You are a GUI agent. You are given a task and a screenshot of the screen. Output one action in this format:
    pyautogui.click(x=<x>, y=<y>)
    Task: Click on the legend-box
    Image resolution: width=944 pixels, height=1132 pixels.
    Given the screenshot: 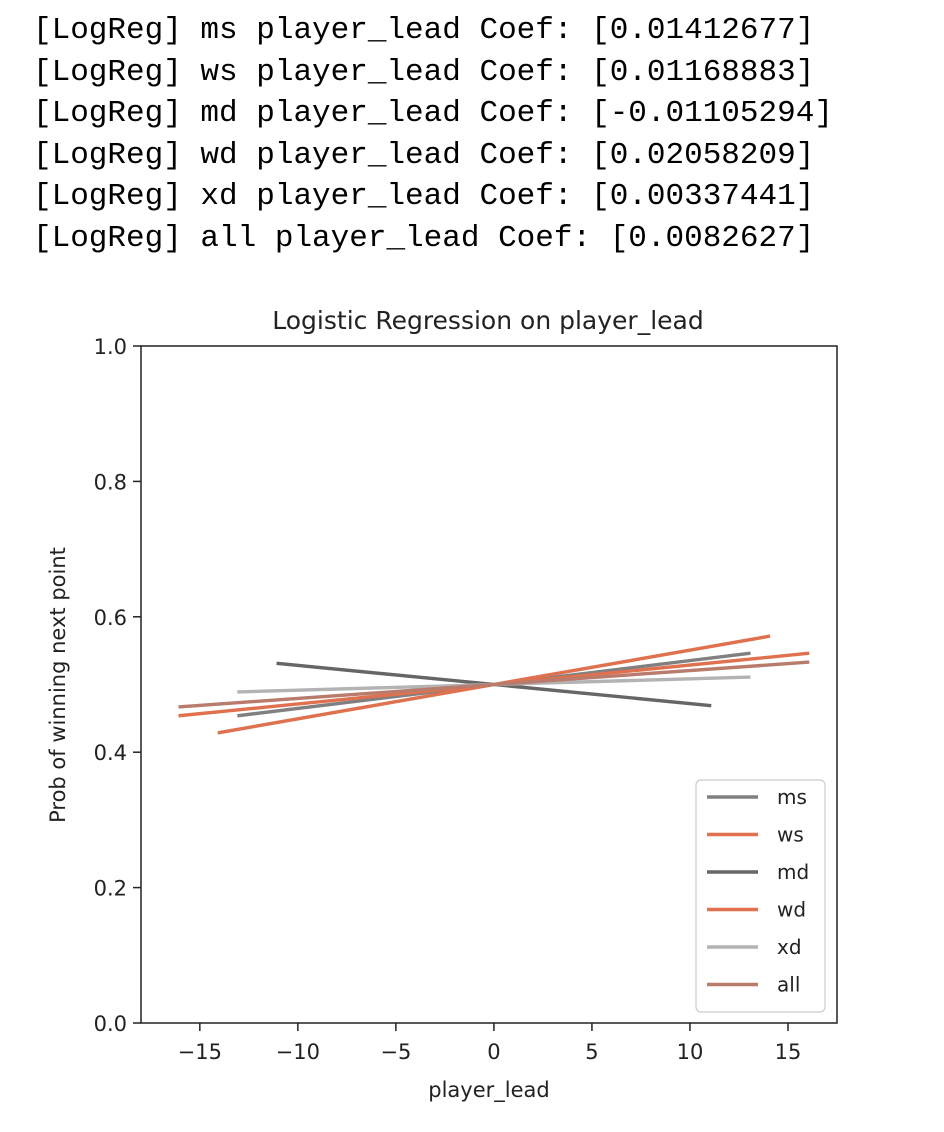 What is the action you would take?
    pyautogui.click(x=760, y=896)
    